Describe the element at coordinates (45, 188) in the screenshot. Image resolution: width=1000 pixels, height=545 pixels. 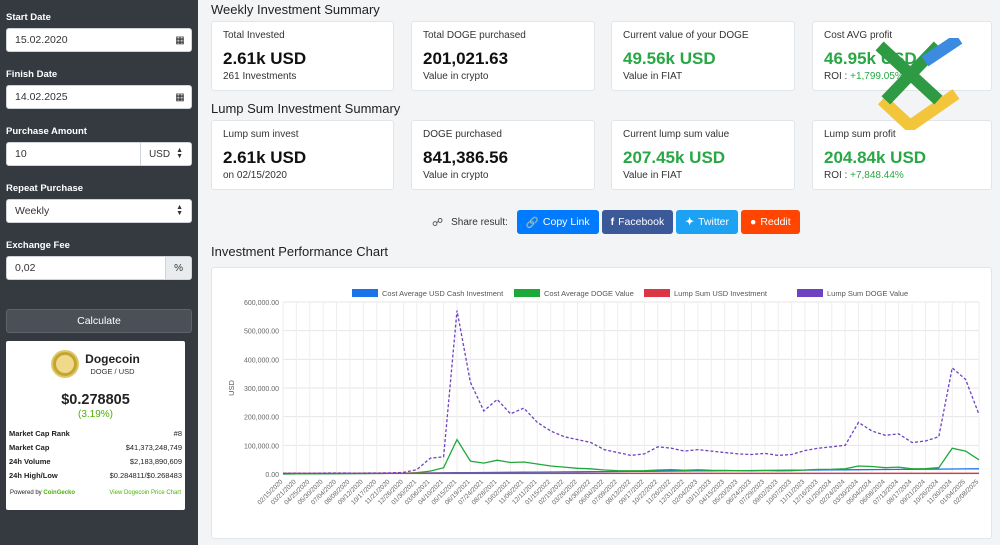
I see `repeat-purchase-label: Repeat Purchase` at that location.